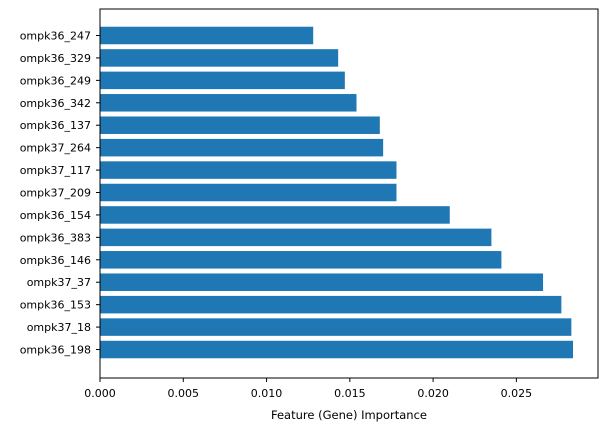 Image resolution: width=606 pixels, height=432 pixels. What do you see at coordinates (349, 415) in the screenshot?
I see `x-axis-label: Feature (Gene) Importance` at bounding box center [349, 415].